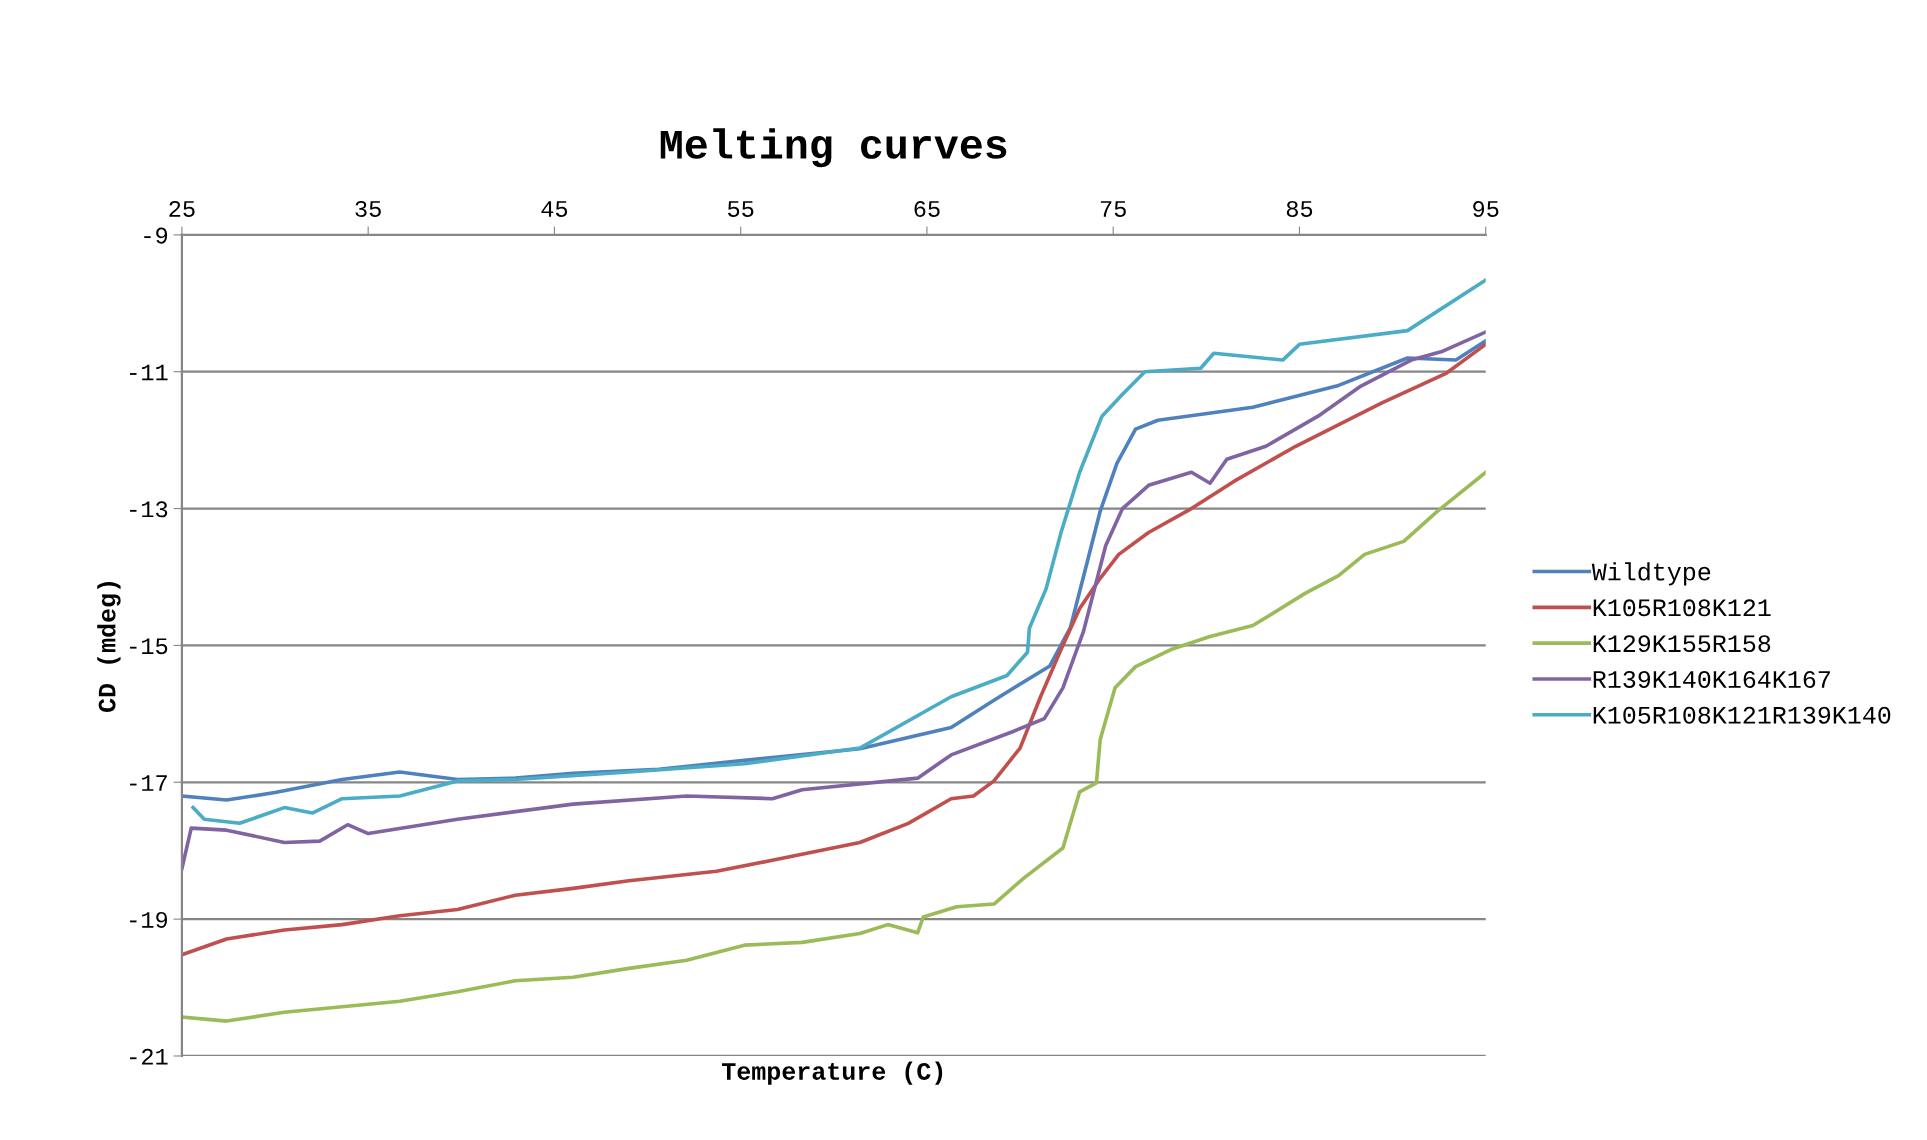 This screenshot has height=1140, width=1927. What do you see at coordinates (927, 208) in the screenshot?
I see `x-tick-label: 65` at bounding box center [927, 208].